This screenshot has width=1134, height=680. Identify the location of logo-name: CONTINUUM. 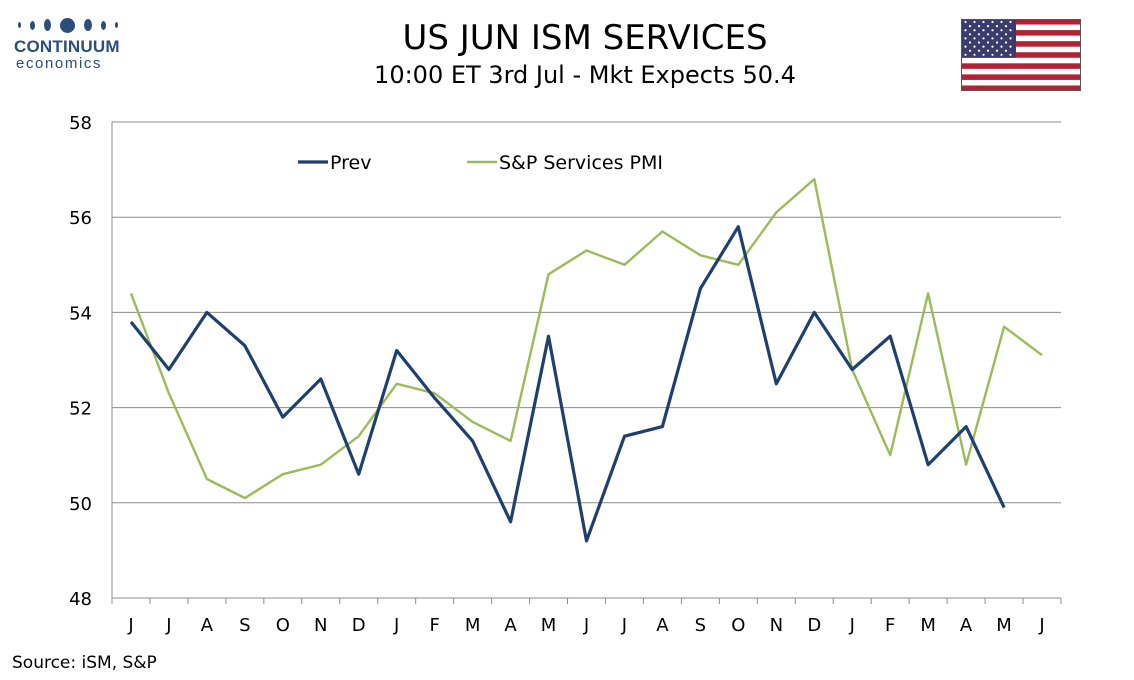
(67, 46).